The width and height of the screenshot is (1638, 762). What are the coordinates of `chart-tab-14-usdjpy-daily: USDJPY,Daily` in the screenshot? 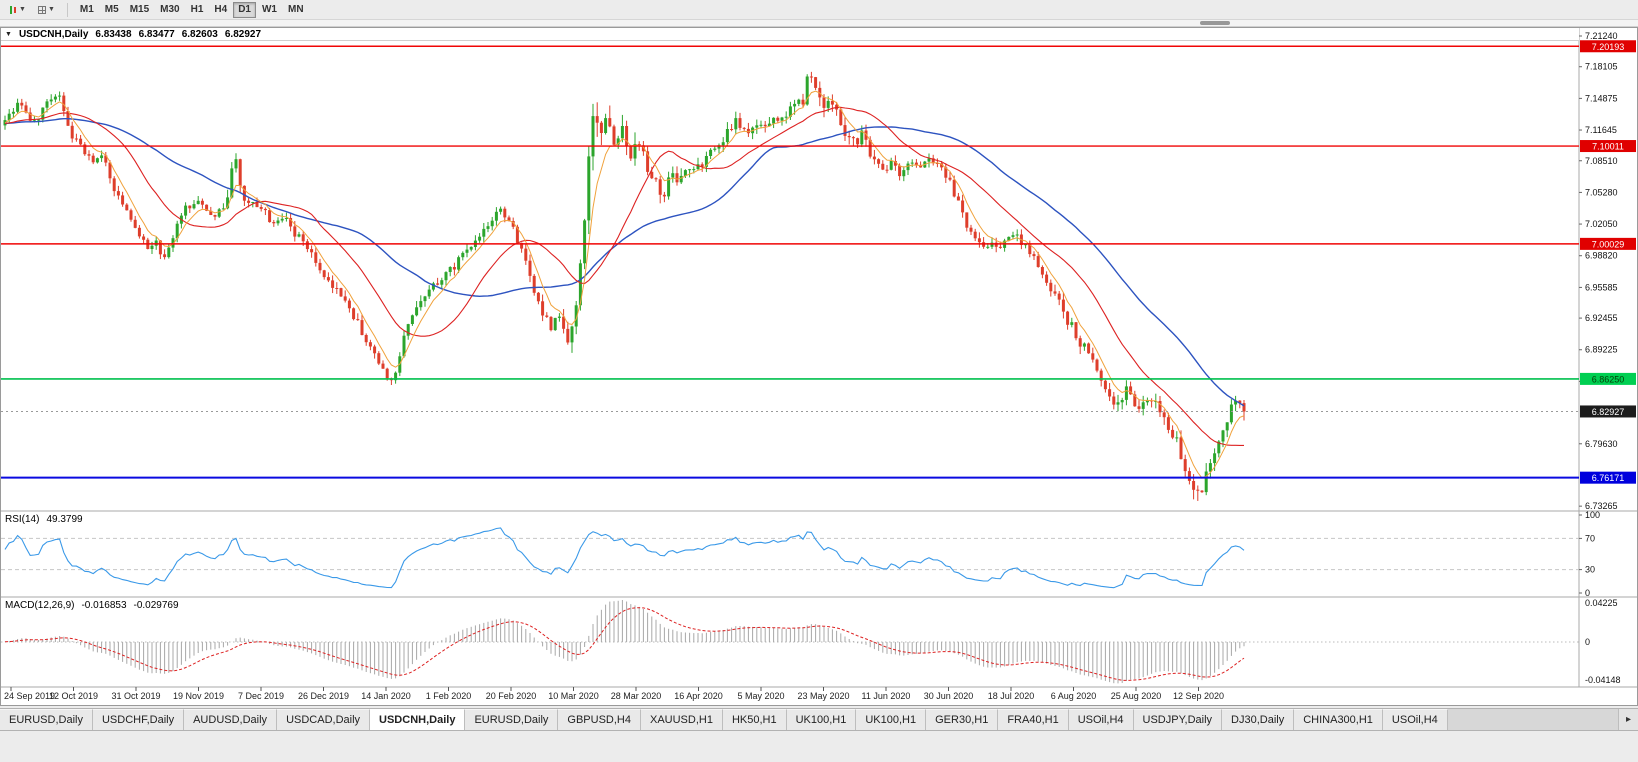 It's located at (1178, 719).